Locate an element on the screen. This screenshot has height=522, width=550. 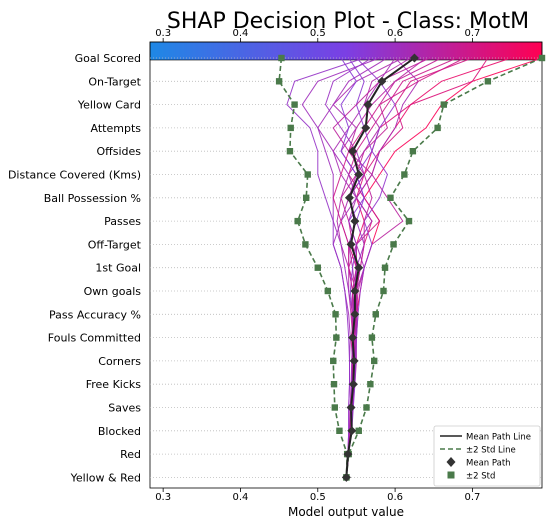
x-tick-label: 0.4 is located at coordinates (241, 497).